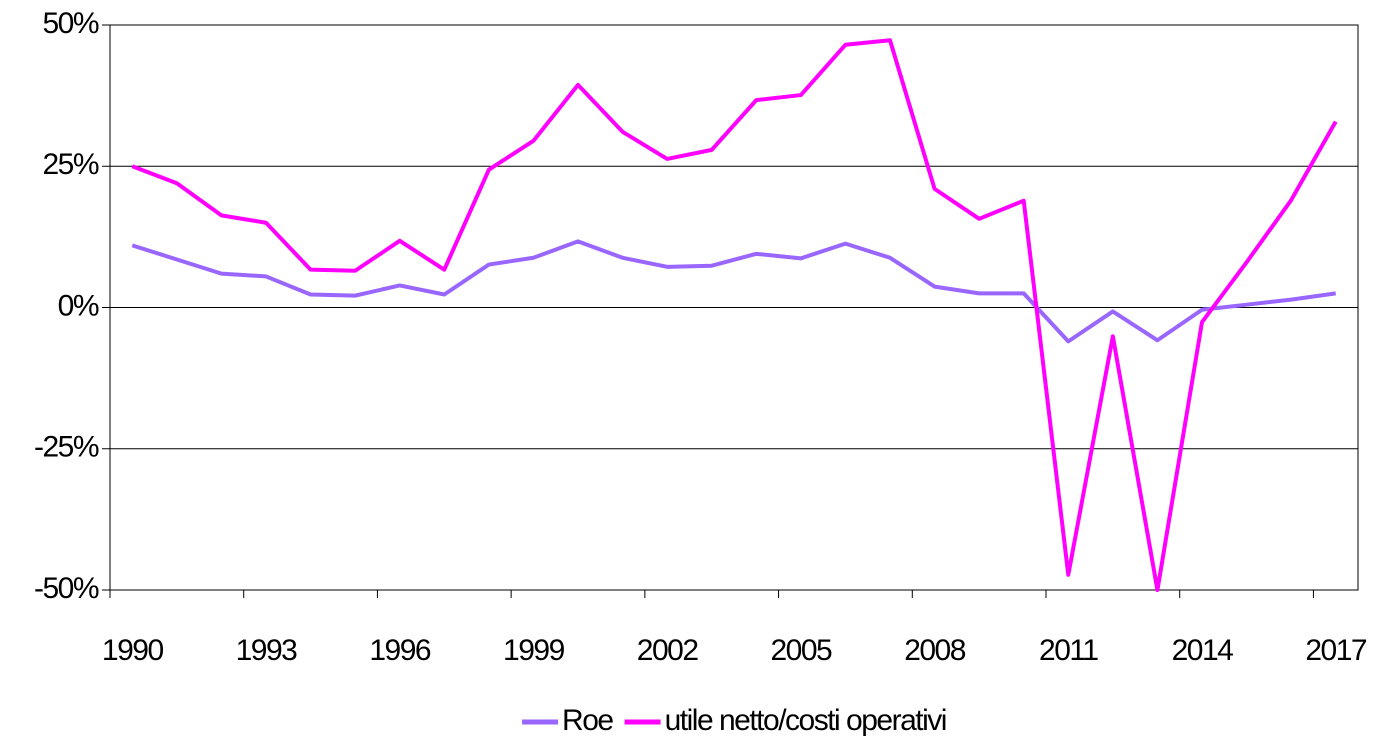 The height and width of the screenshot is (749, 1378). Describe the element at coordinates (733, 291) in the screenshot. I see `series-line` at that location.